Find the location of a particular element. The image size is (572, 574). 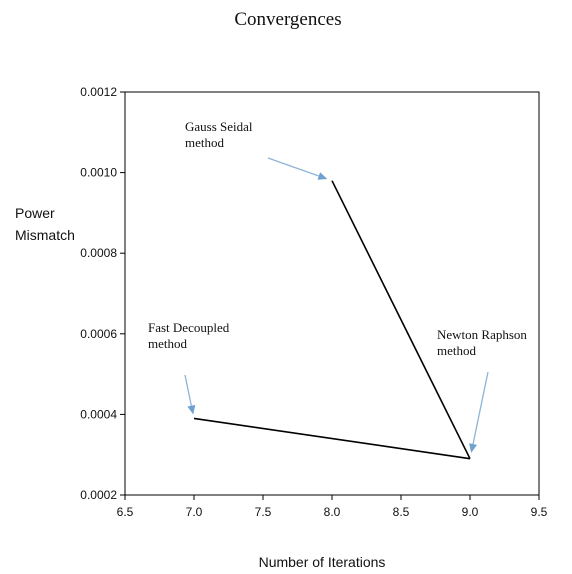

y-tick-label: 0.0004 is located at coordinates (98, 414).